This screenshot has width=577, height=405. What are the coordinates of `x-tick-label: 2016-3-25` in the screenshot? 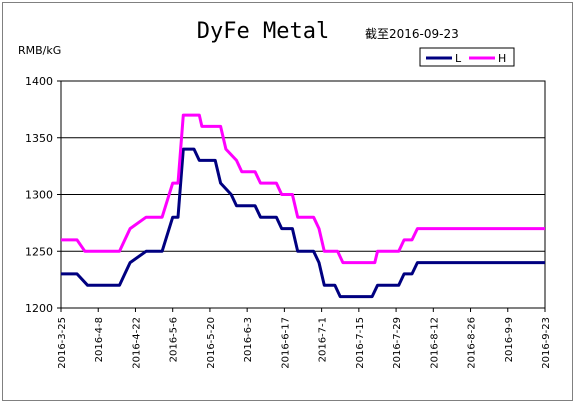 It's located at (62, 343).